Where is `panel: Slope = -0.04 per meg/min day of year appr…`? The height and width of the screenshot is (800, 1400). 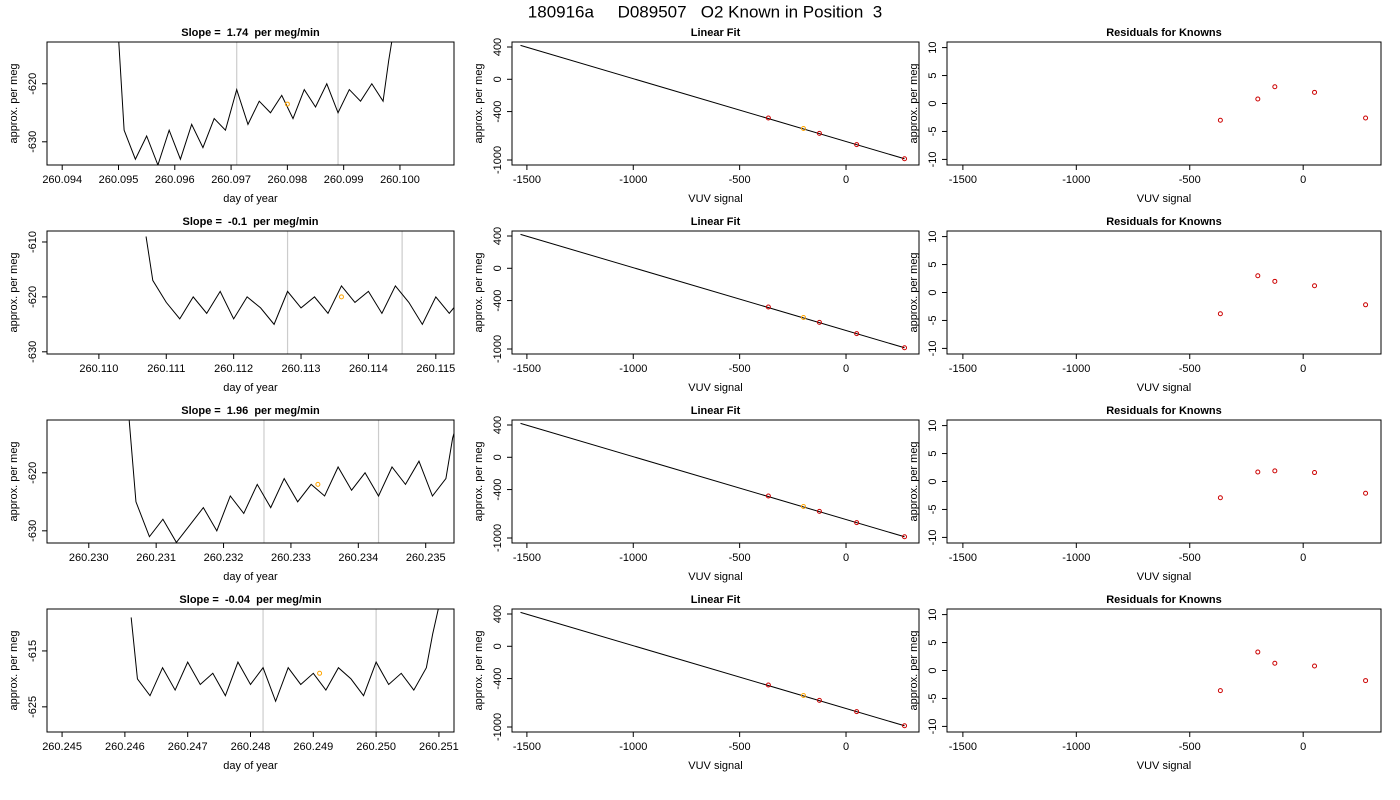 panel: Slope = -0.04 per meg/min day of year appr… is located at coordinates (233, 683).